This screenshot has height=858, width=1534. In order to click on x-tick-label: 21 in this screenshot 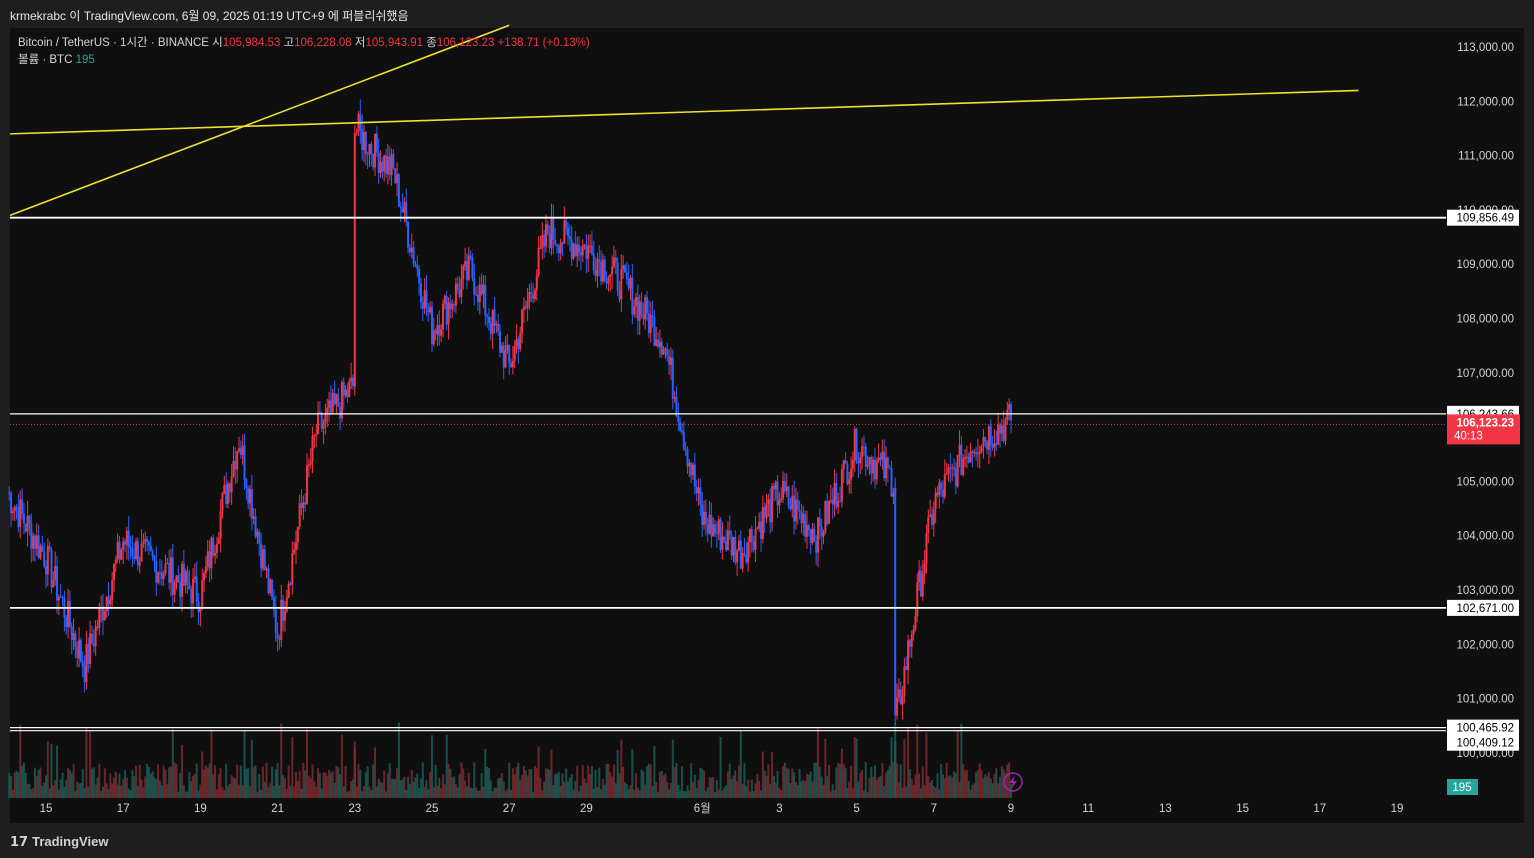, I will do `click(277, 809)`.